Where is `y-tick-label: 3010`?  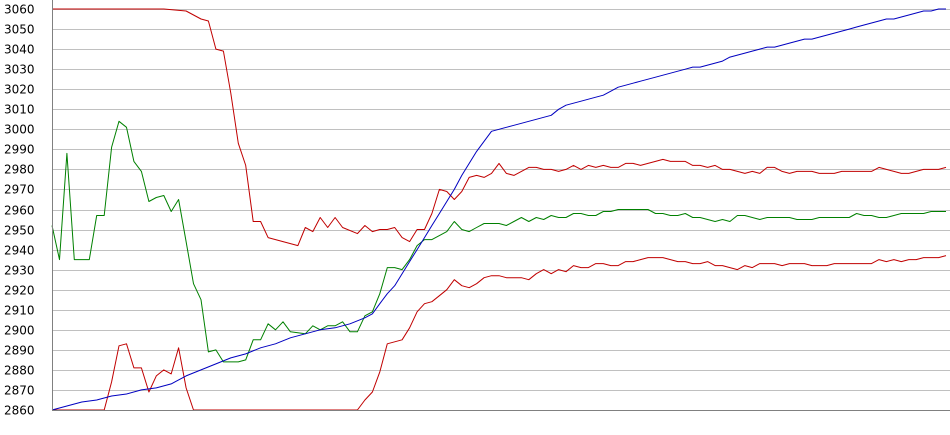 y-tick-label: 3010 is located at coordinates (19, 110).